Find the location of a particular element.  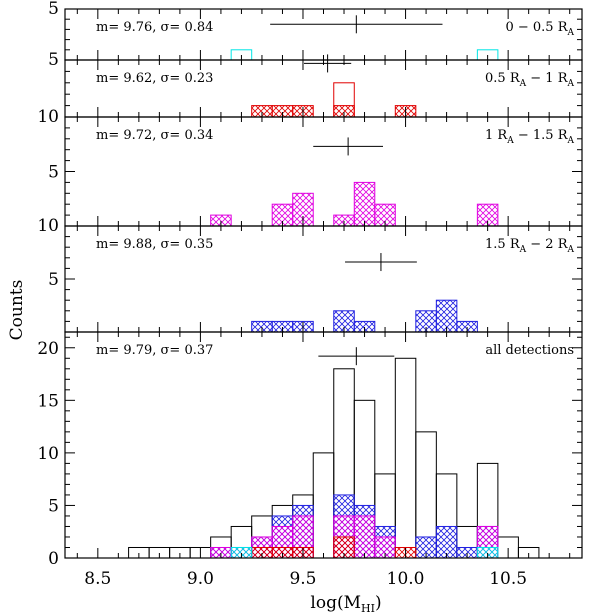

y-axis-label: Counts is located at coordinates (17, 310).